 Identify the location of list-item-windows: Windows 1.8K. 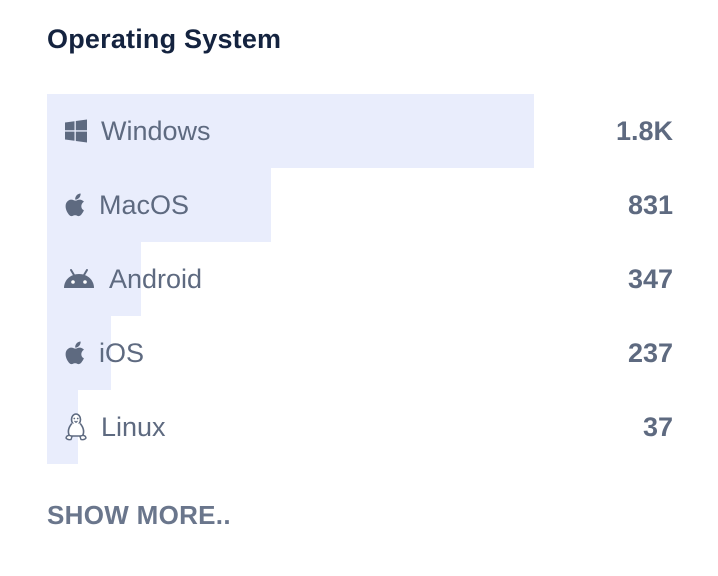
(360, 131).